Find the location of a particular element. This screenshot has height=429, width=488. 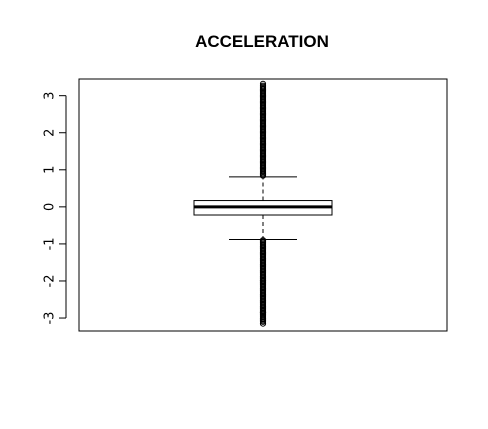

isolated-outliers is located at coordinates (263, 203).